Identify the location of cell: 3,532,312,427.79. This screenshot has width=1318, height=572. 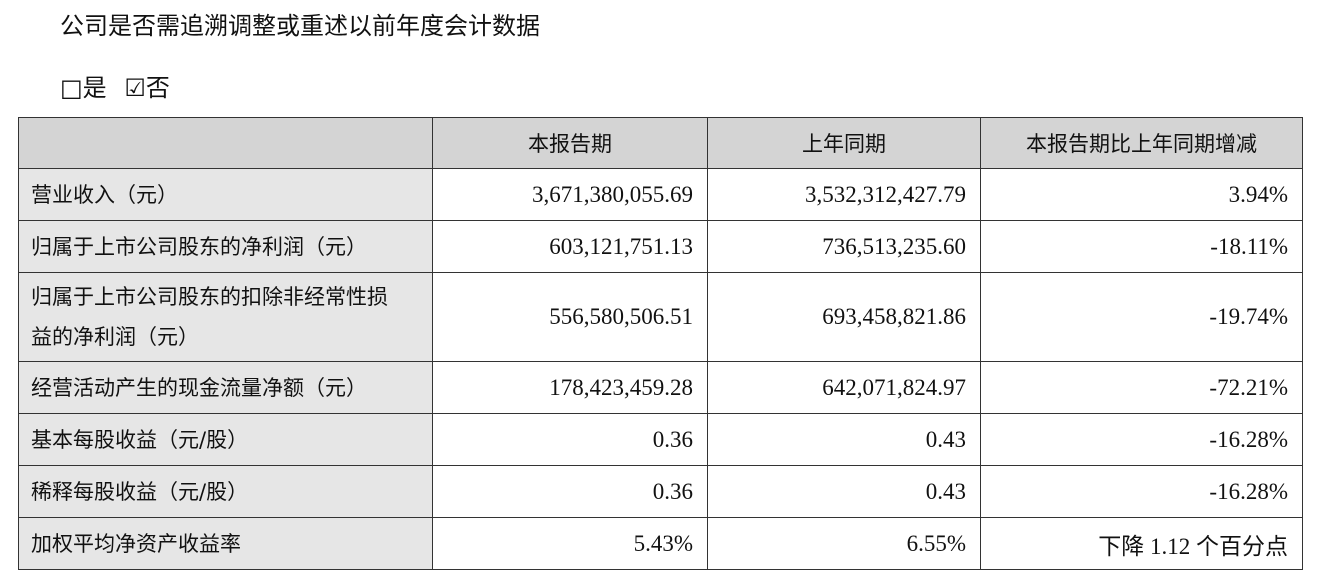
(844, 194).